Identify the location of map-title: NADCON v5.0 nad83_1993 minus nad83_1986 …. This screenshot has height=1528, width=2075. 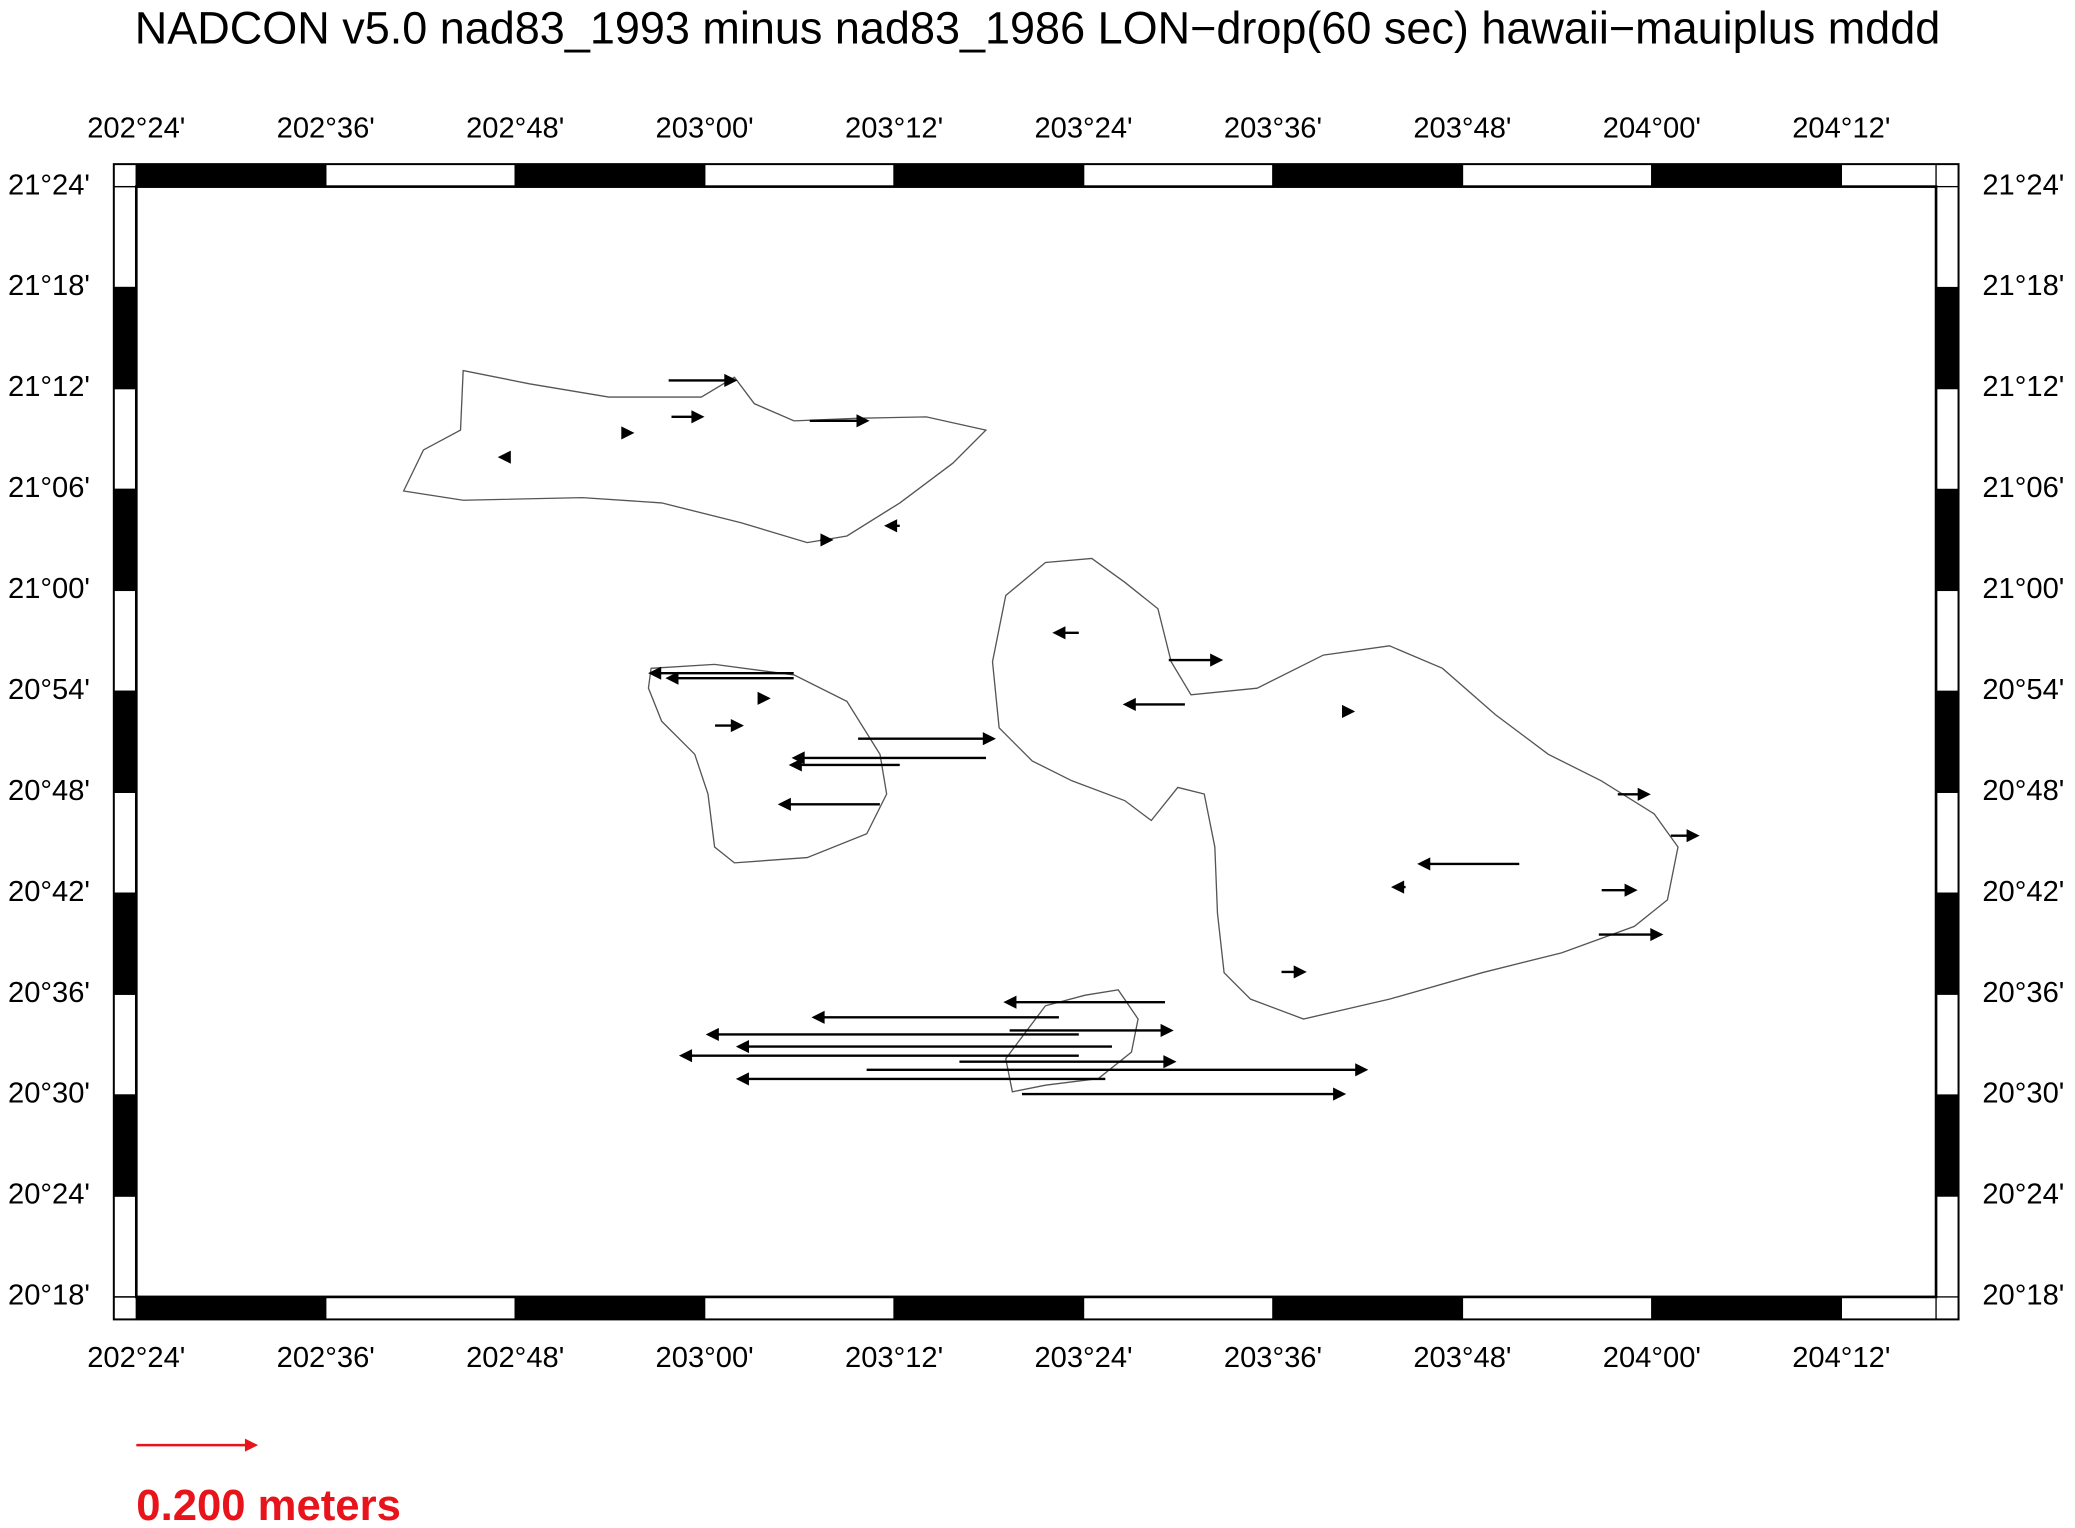
(1037, 28).